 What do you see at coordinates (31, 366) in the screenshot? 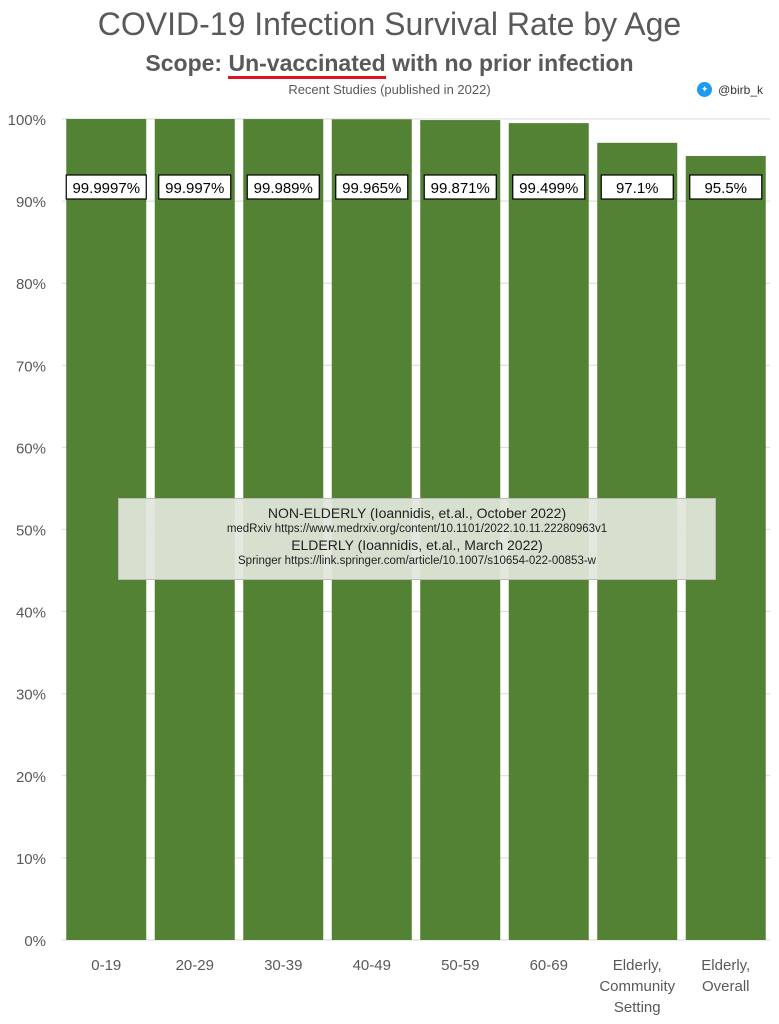
I see `y-tick-label: 70%` at bounding box center [31, 366].